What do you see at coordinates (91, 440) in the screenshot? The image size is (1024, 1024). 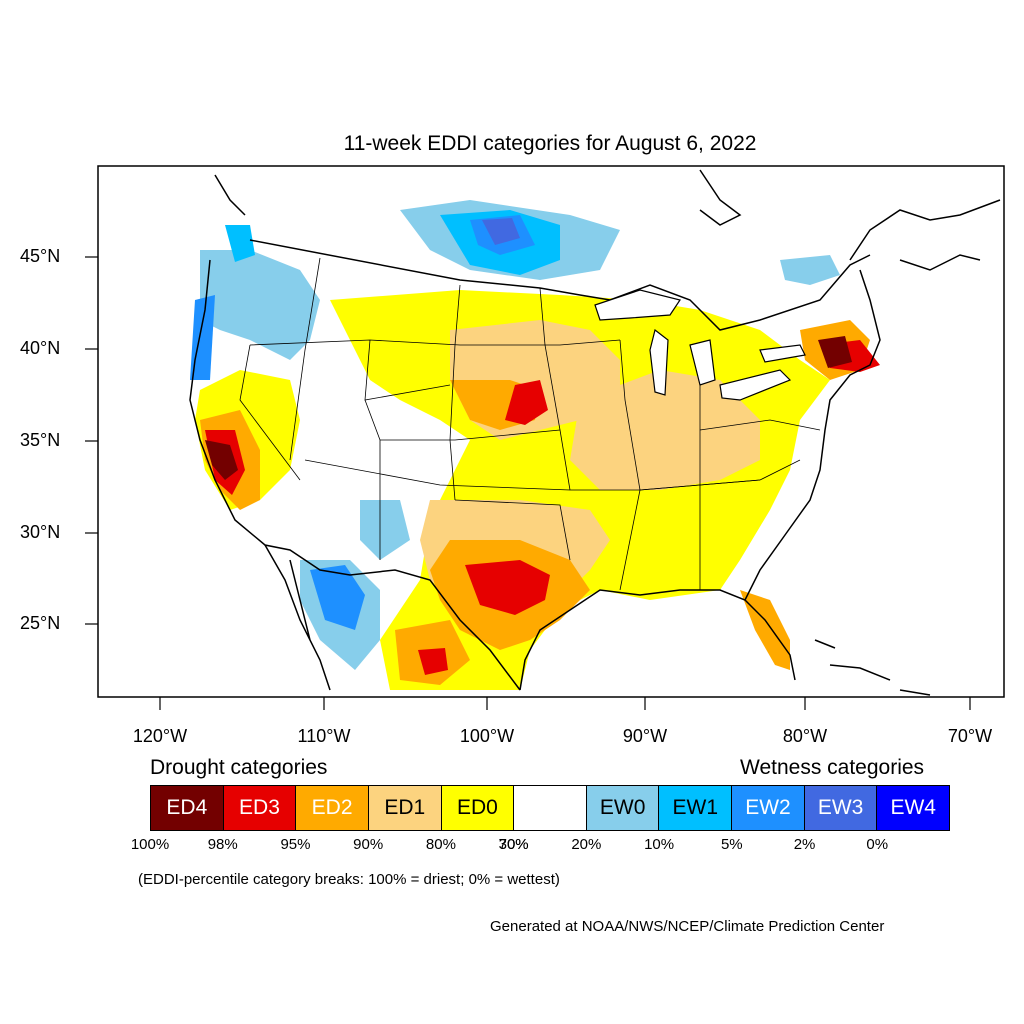 I see `lat-ticks` at bounding box center [91, 440].